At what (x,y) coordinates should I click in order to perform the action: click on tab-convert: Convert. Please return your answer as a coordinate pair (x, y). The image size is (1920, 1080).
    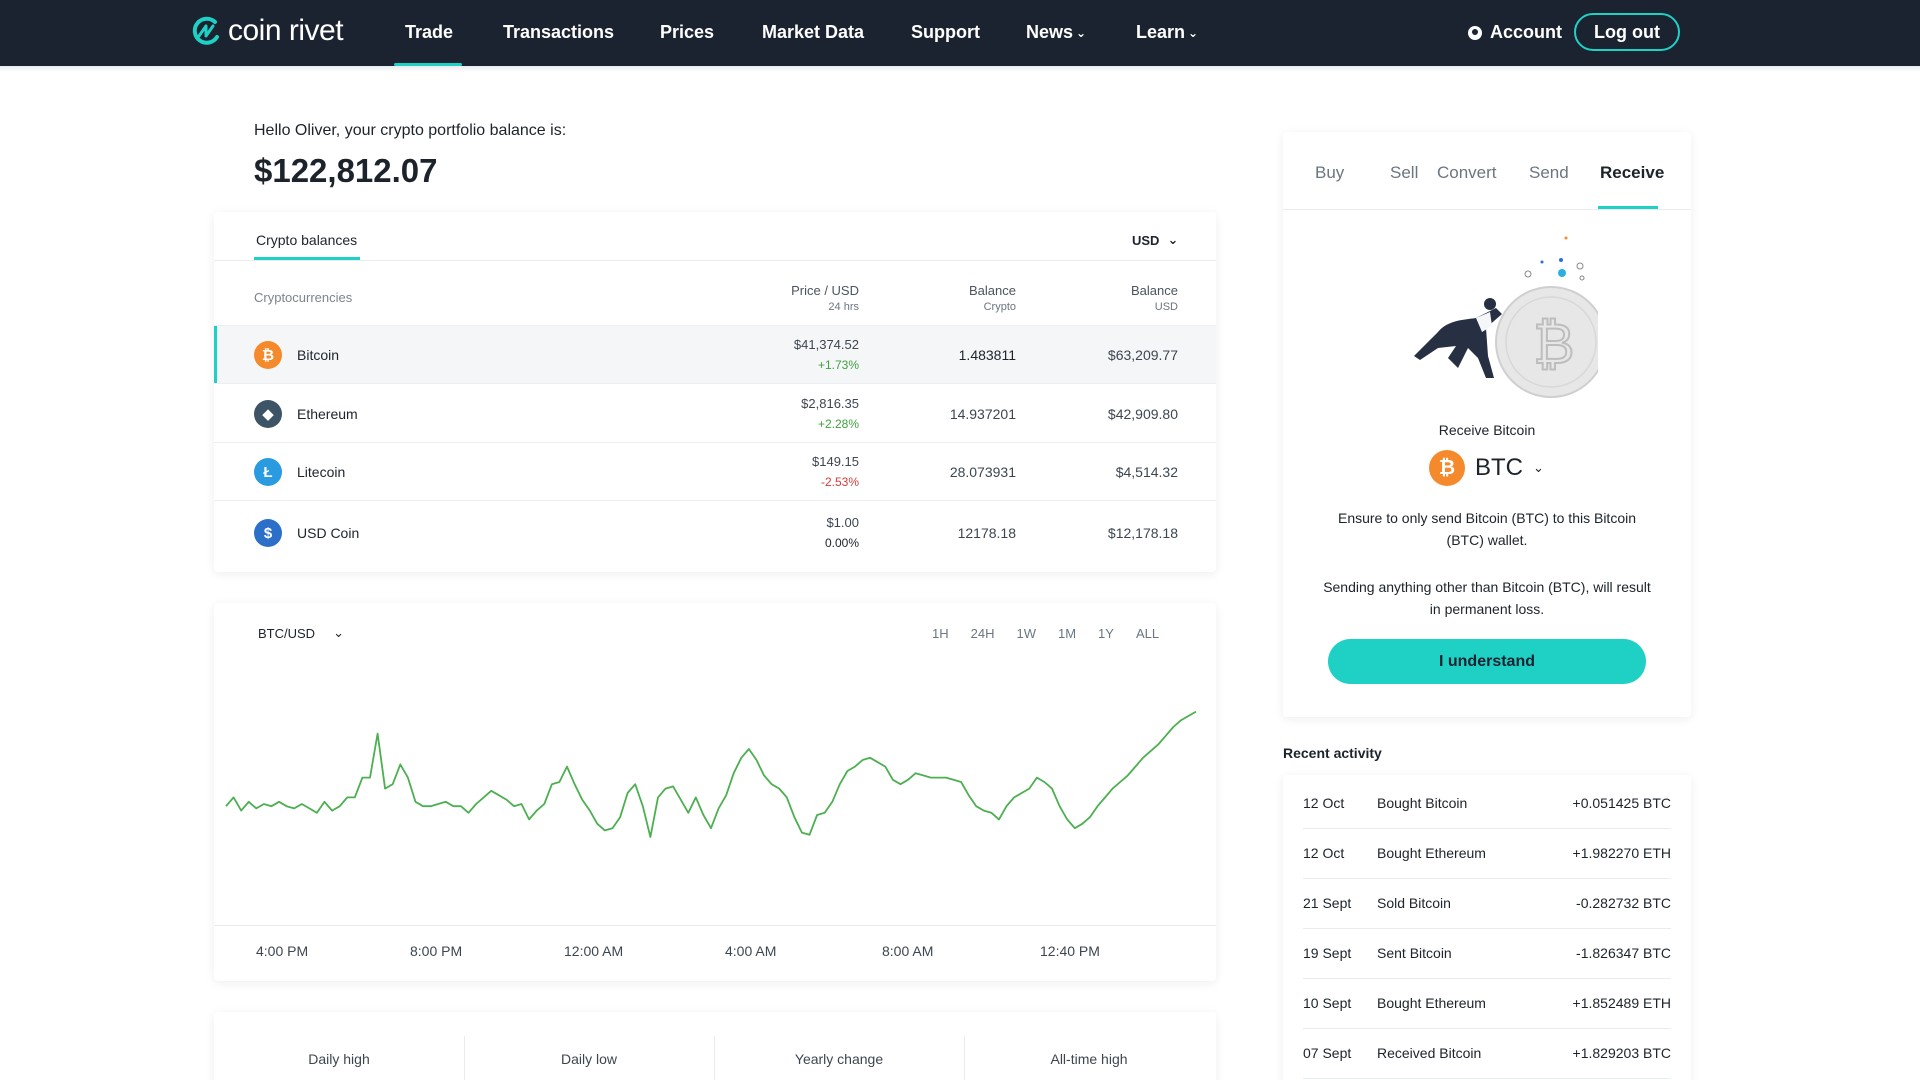
    Looking at the image, I should click on (1467, 172).